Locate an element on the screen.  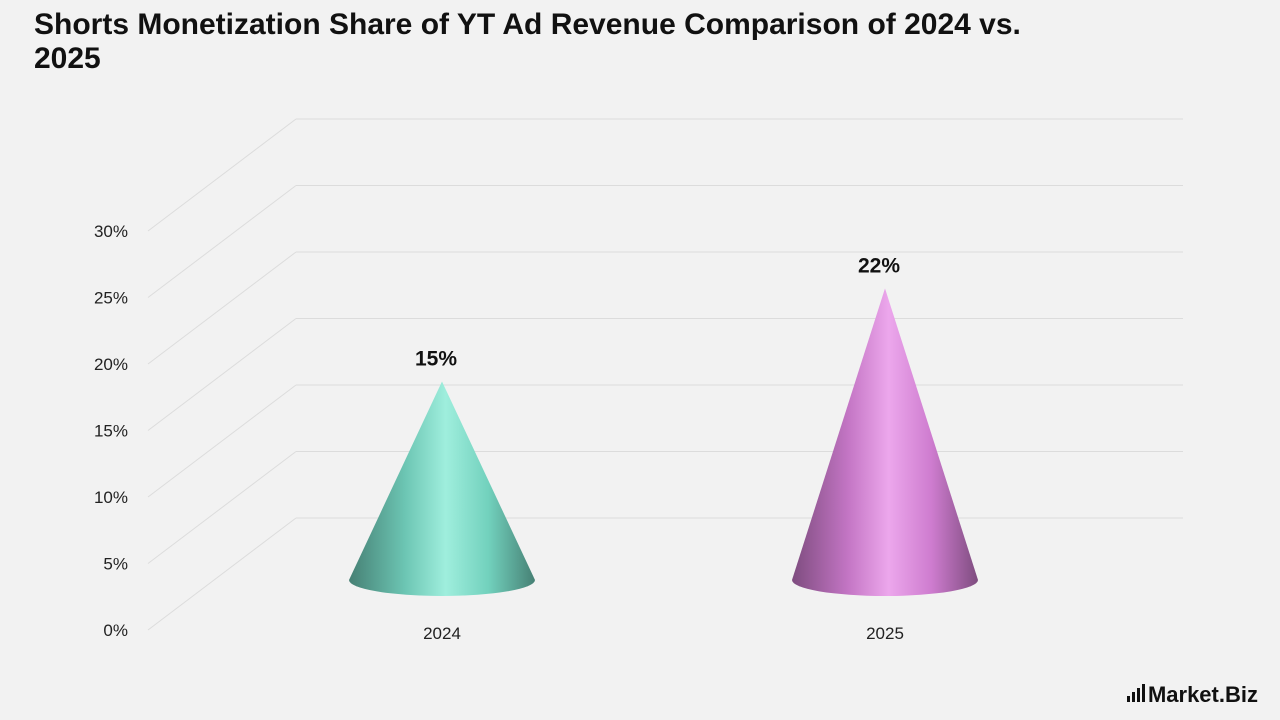
x-axis-labels: 2024 2025 is located at coordinates (663, 633).